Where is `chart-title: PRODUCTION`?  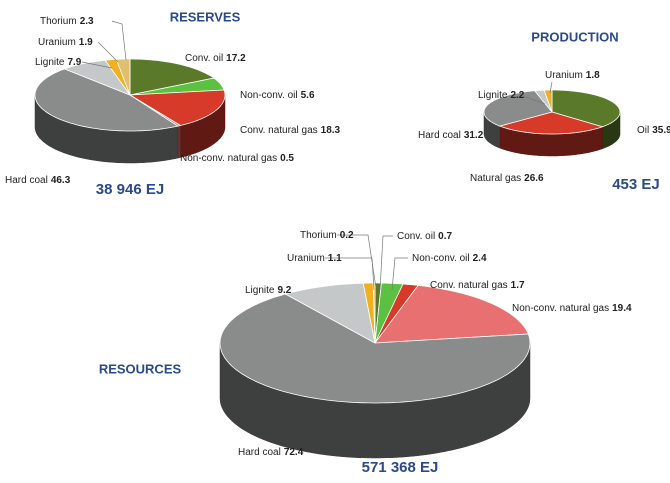 chart-title: PRODUCTION is located at coordinates (574, 36).